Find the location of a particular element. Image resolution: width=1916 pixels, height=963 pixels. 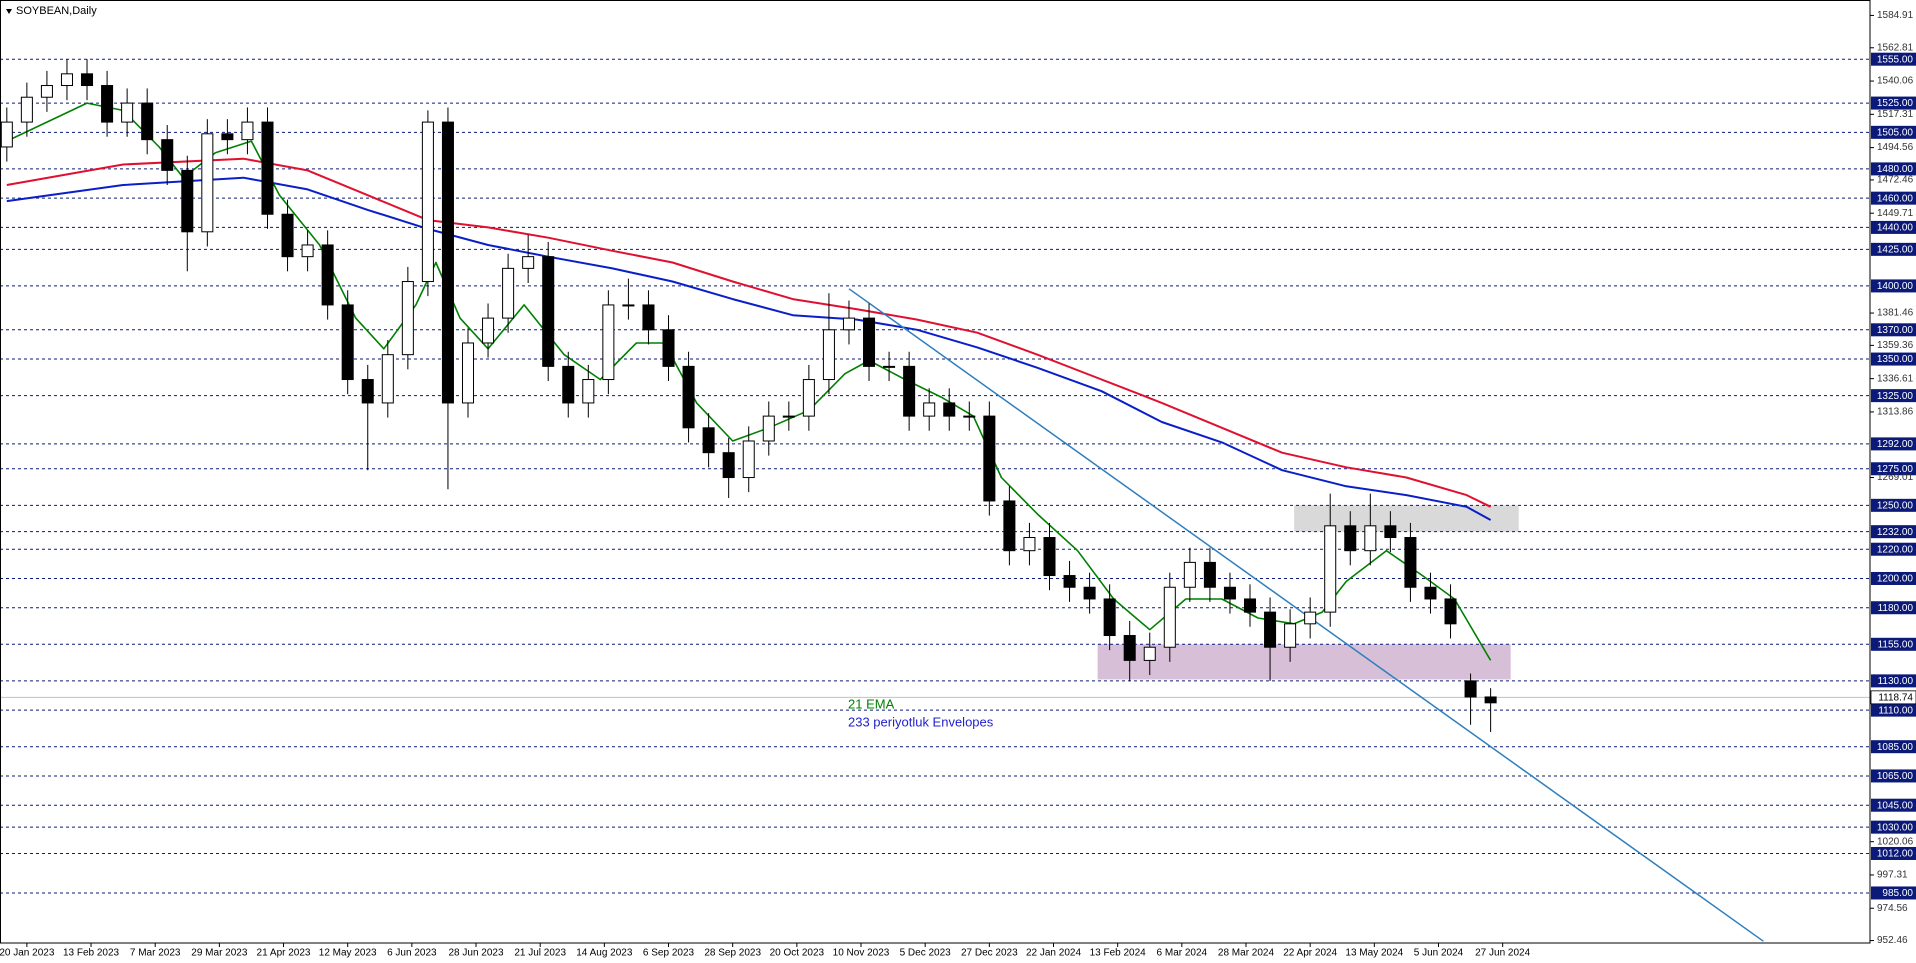

x-tick-label: 20 Oct 2023 is located at coordinates (797, 953).